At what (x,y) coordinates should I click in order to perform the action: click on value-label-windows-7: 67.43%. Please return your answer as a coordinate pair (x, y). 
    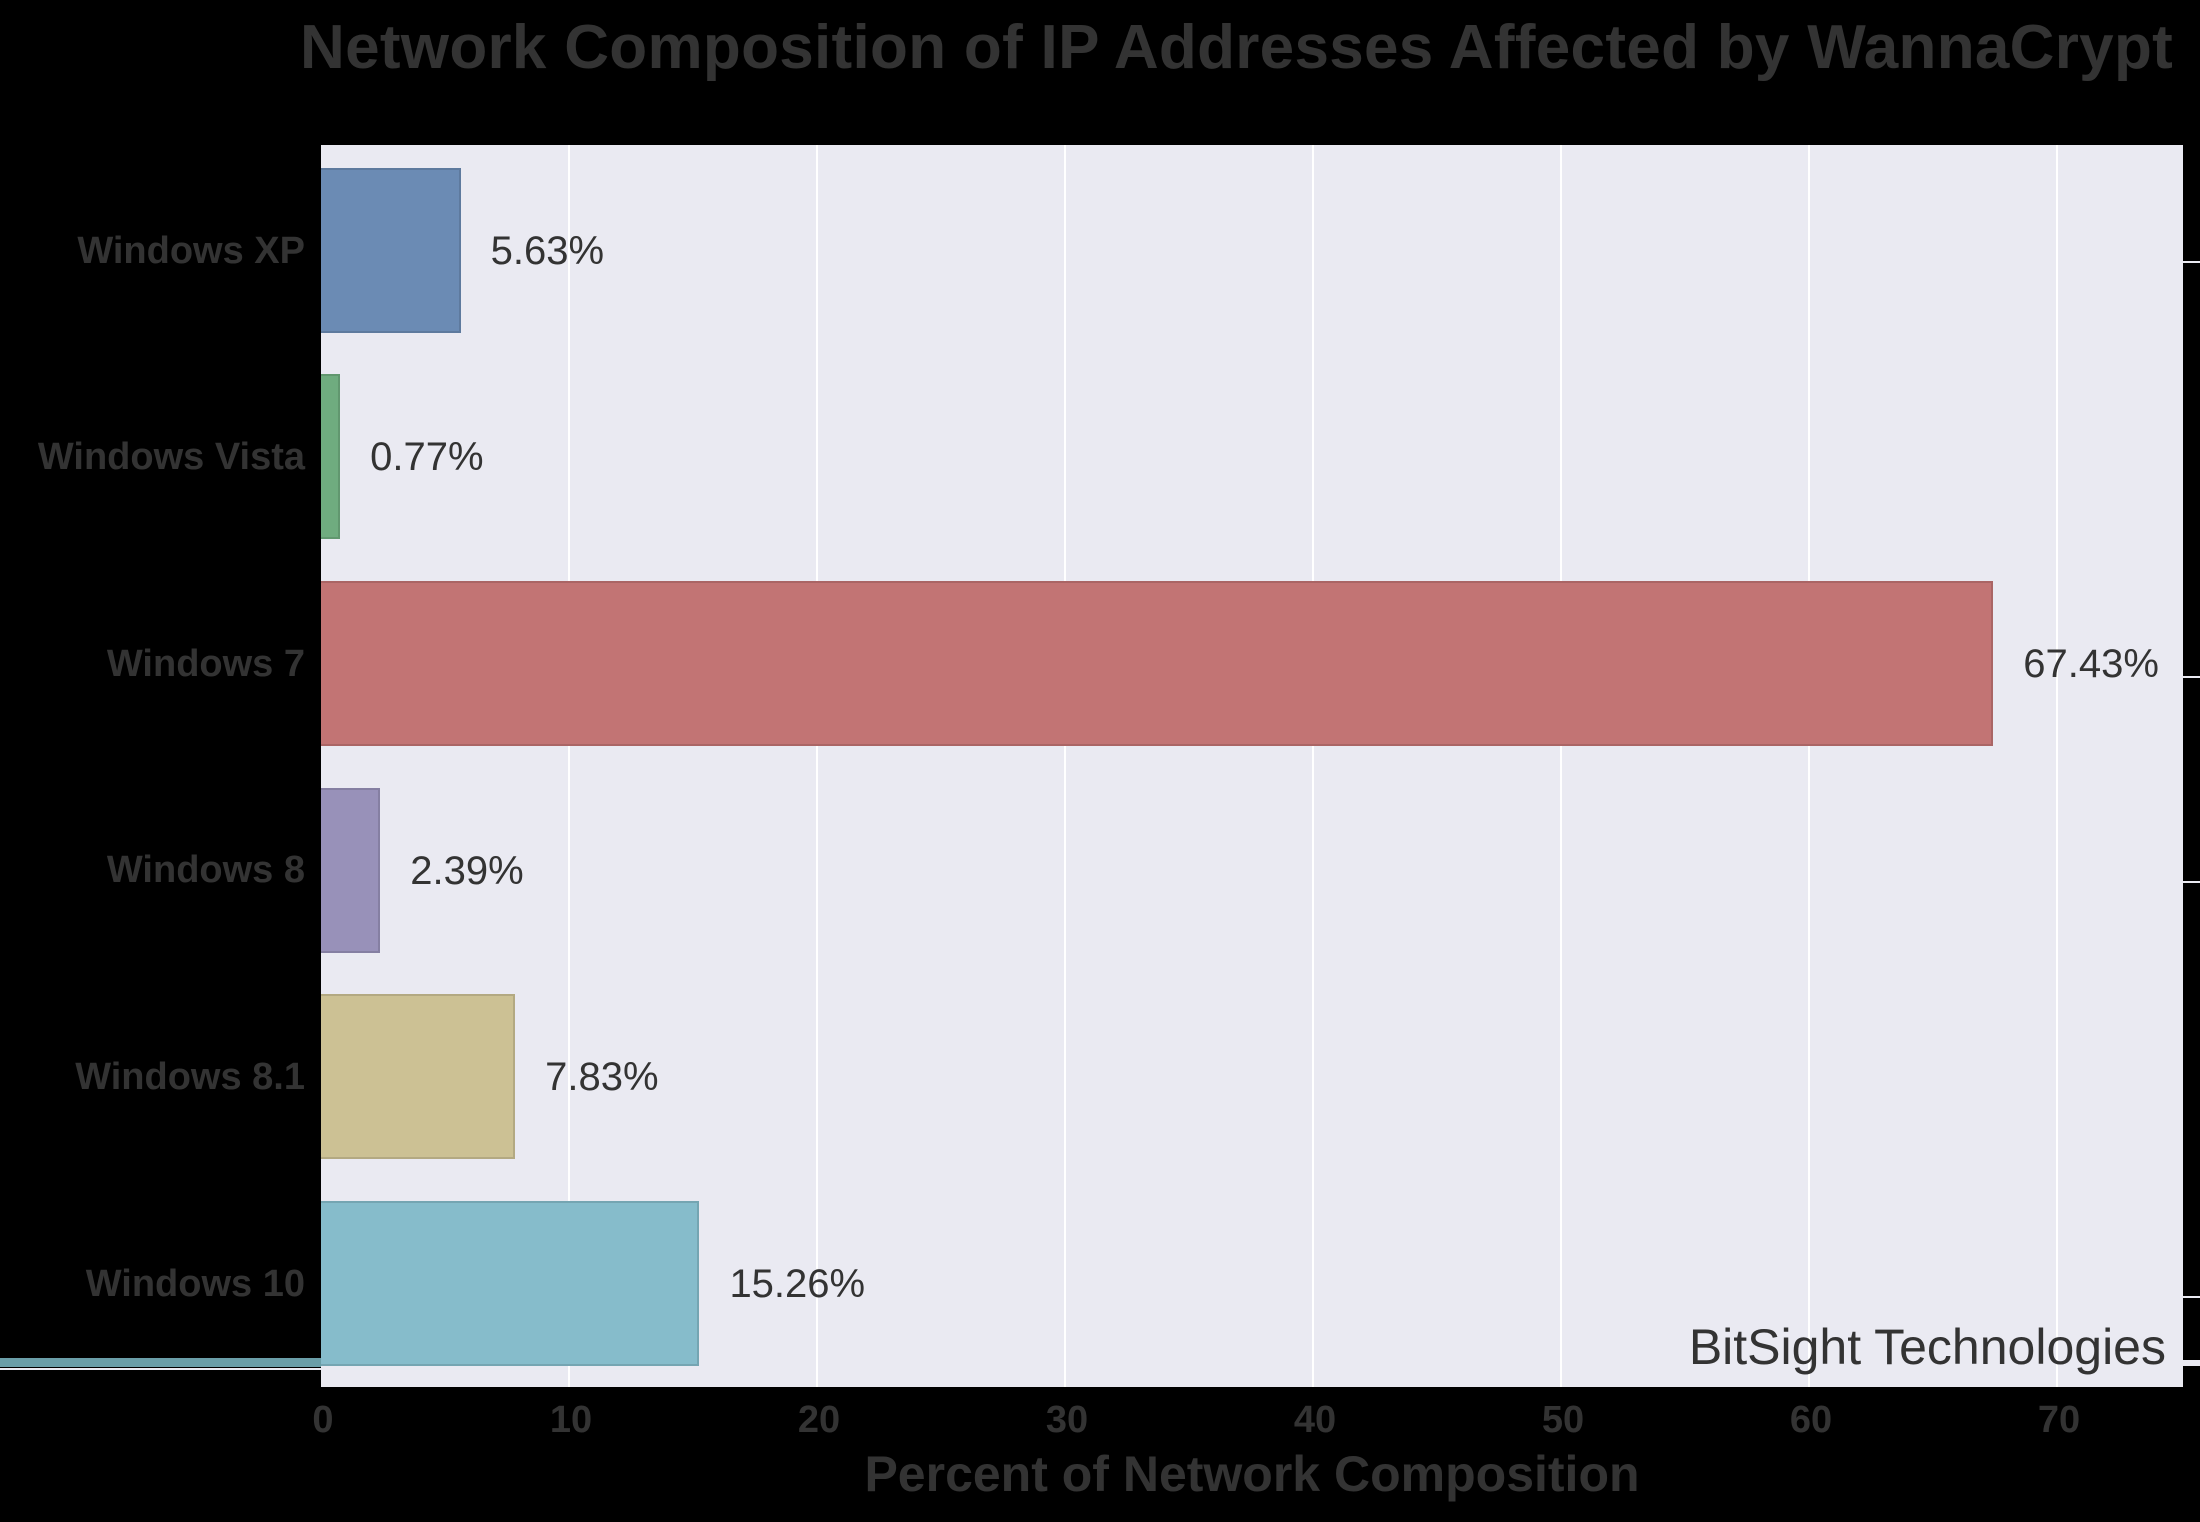
    Looking at the image, I should click on (2091, 664).